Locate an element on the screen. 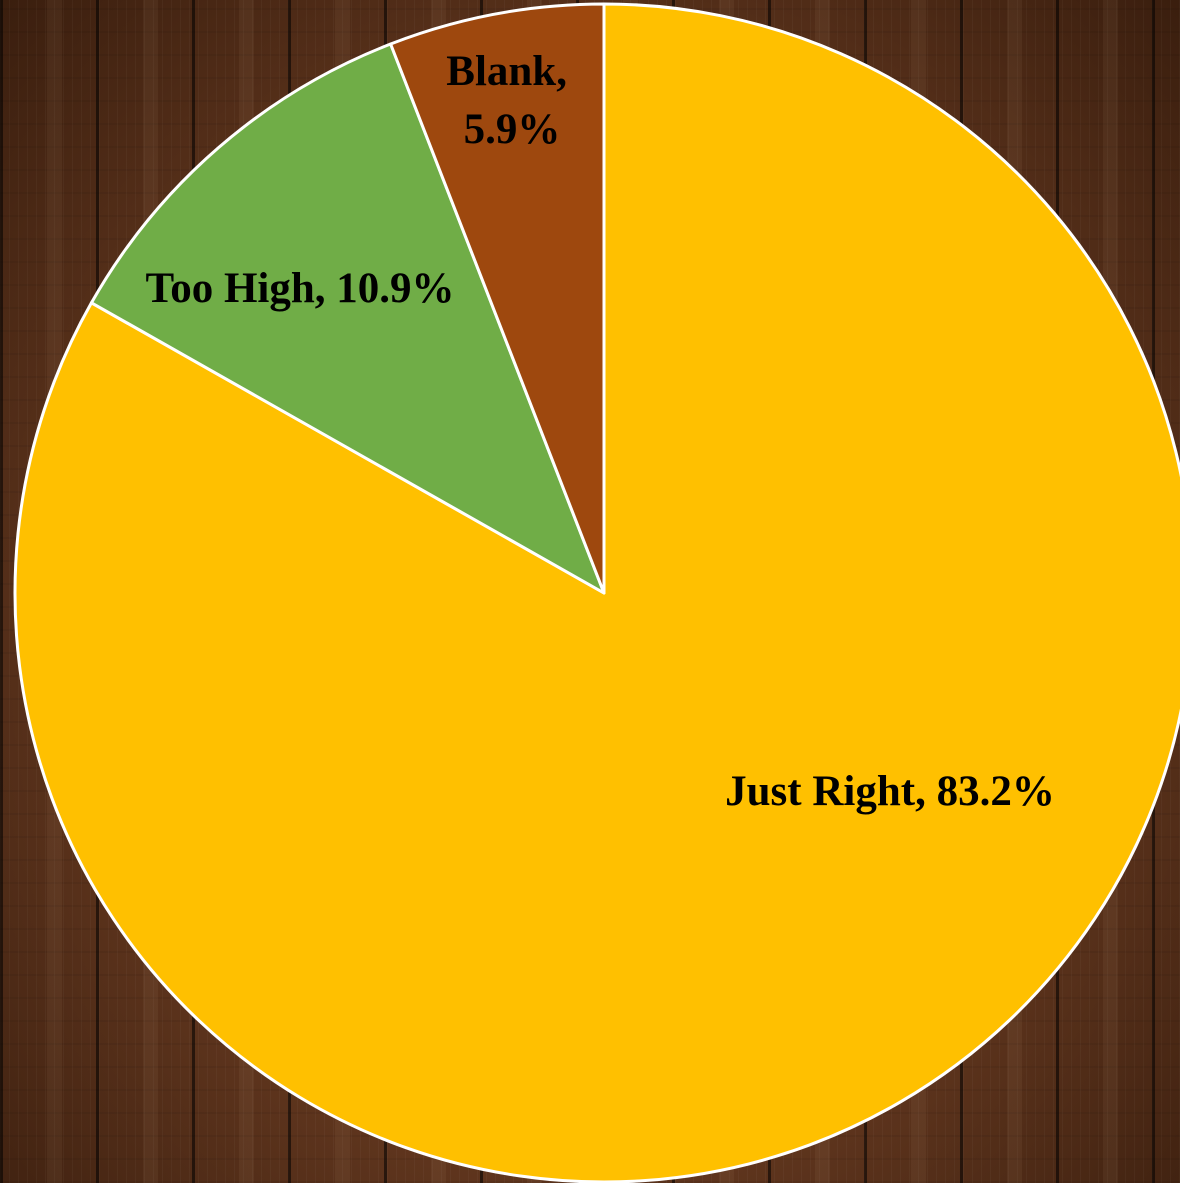 The image size is (1180, 1183). pie-slice-blank is located at coordinates (497, 298).